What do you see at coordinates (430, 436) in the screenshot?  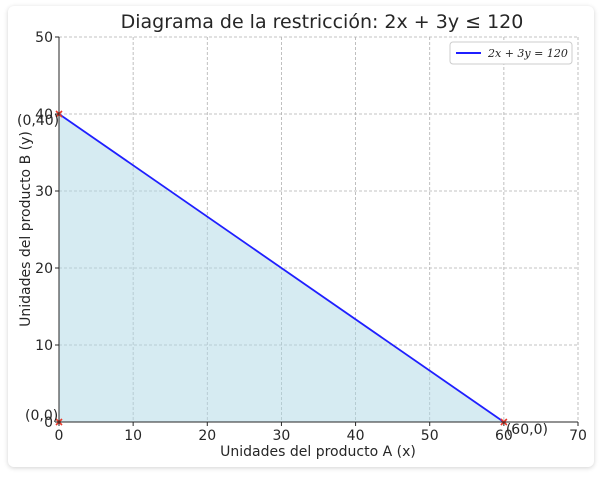 I see `x-tick-label: 50` at bounding box center [430, 436].